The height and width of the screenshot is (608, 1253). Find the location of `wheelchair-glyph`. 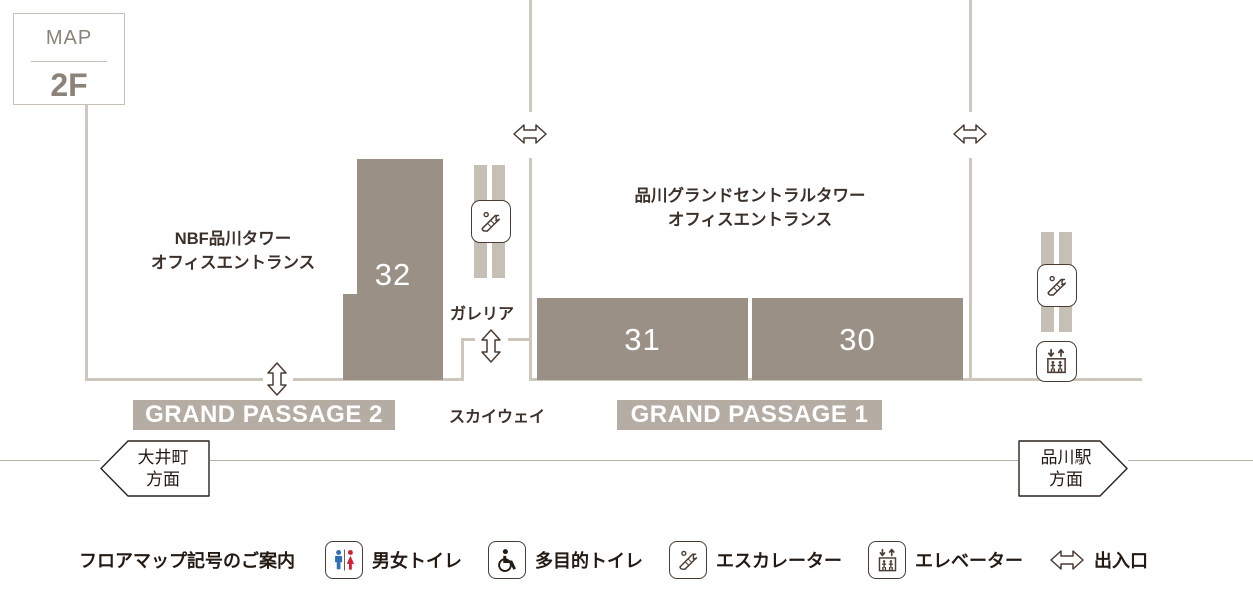

wheelchair-glyph is located at coordinates (506, 560).